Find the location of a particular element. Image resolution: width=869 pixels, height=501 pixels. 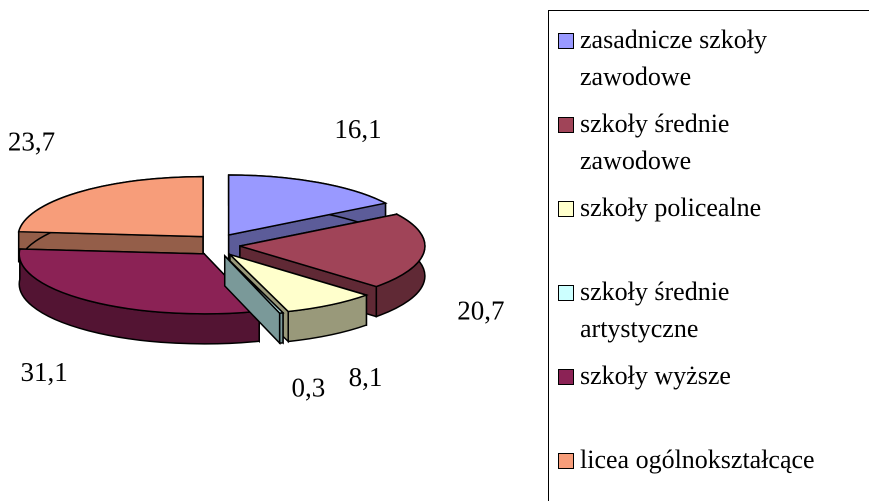

data-label: 23,7 is located at coordinates (31, 141).